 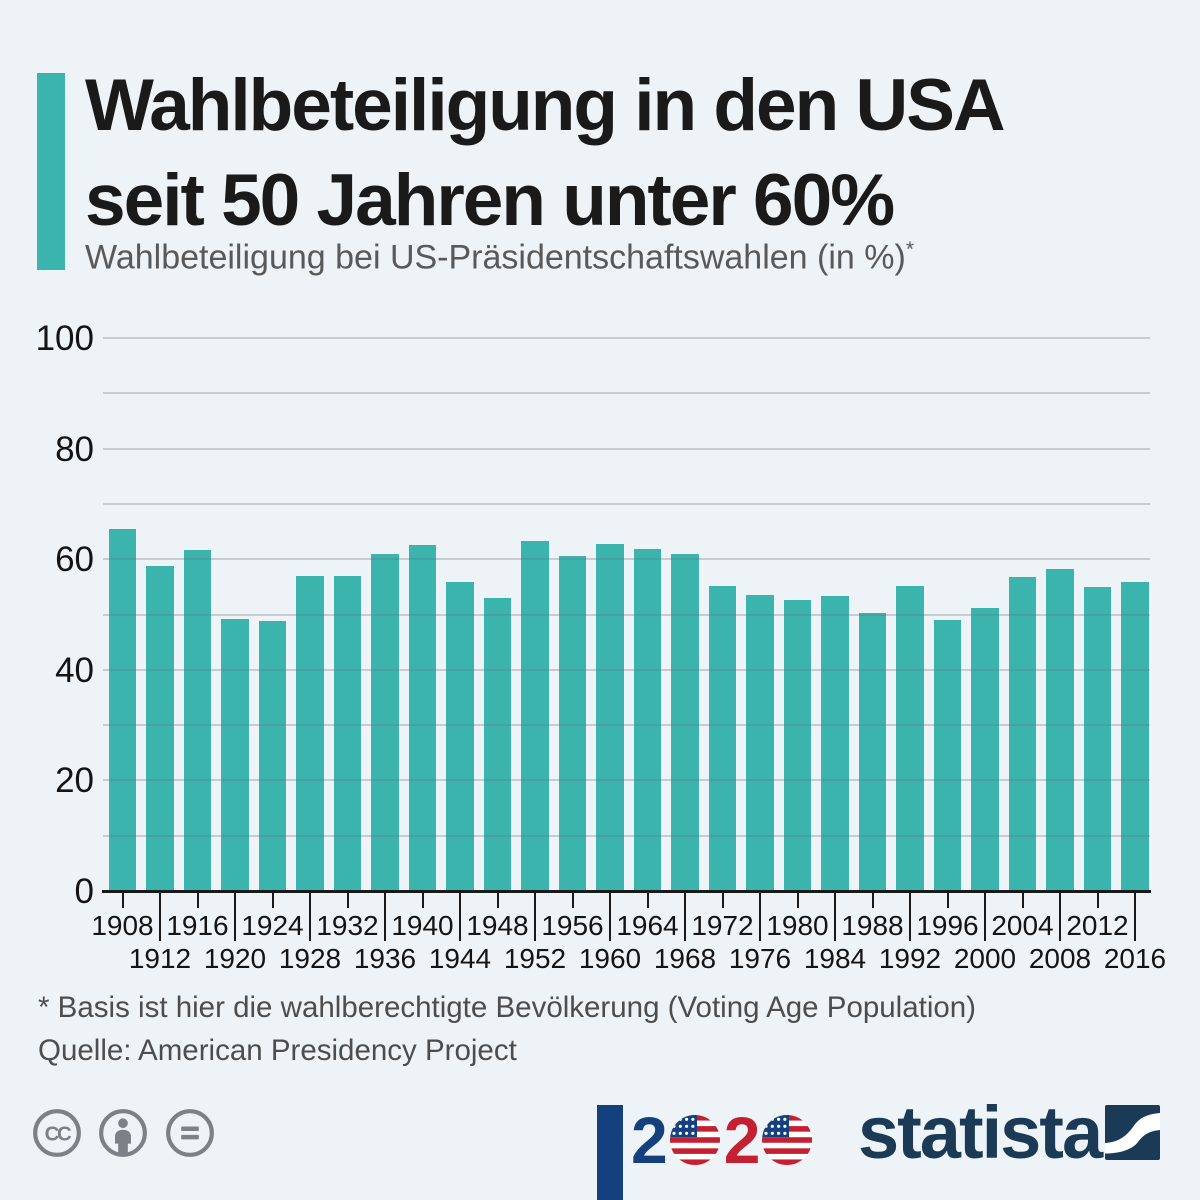 I want to click on x-axis-label-1996: 1996, so click(x=947, y=925).